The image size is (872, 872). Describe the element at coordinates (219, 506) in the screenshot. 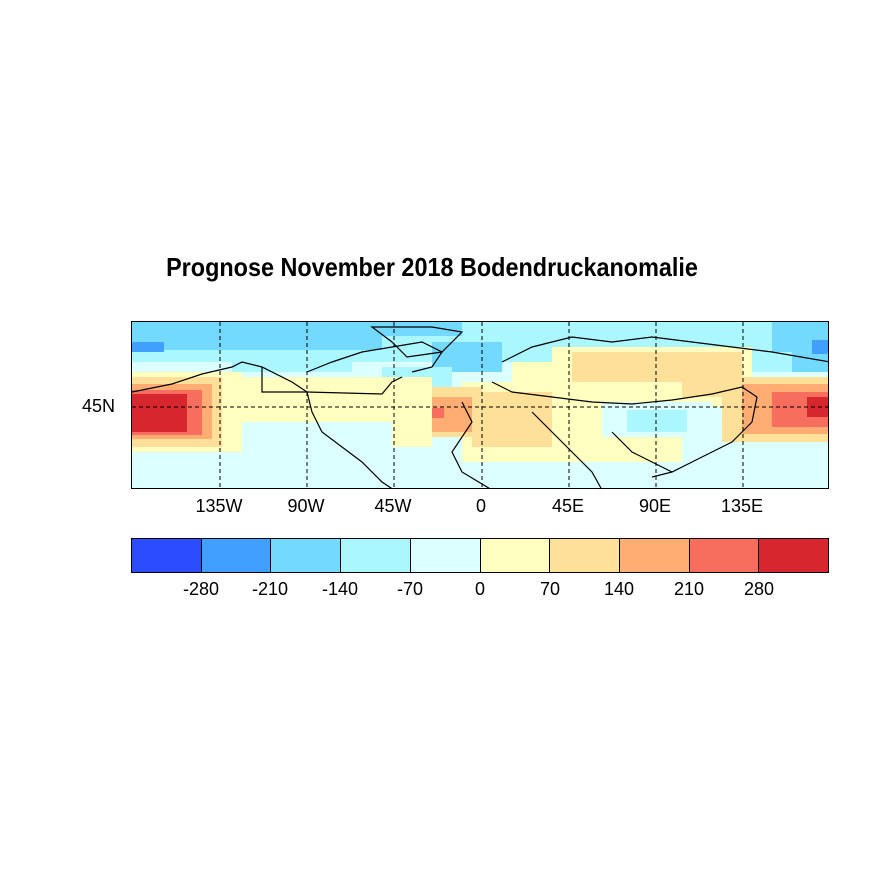

I see `x-tick-135w: 135W` at that location.